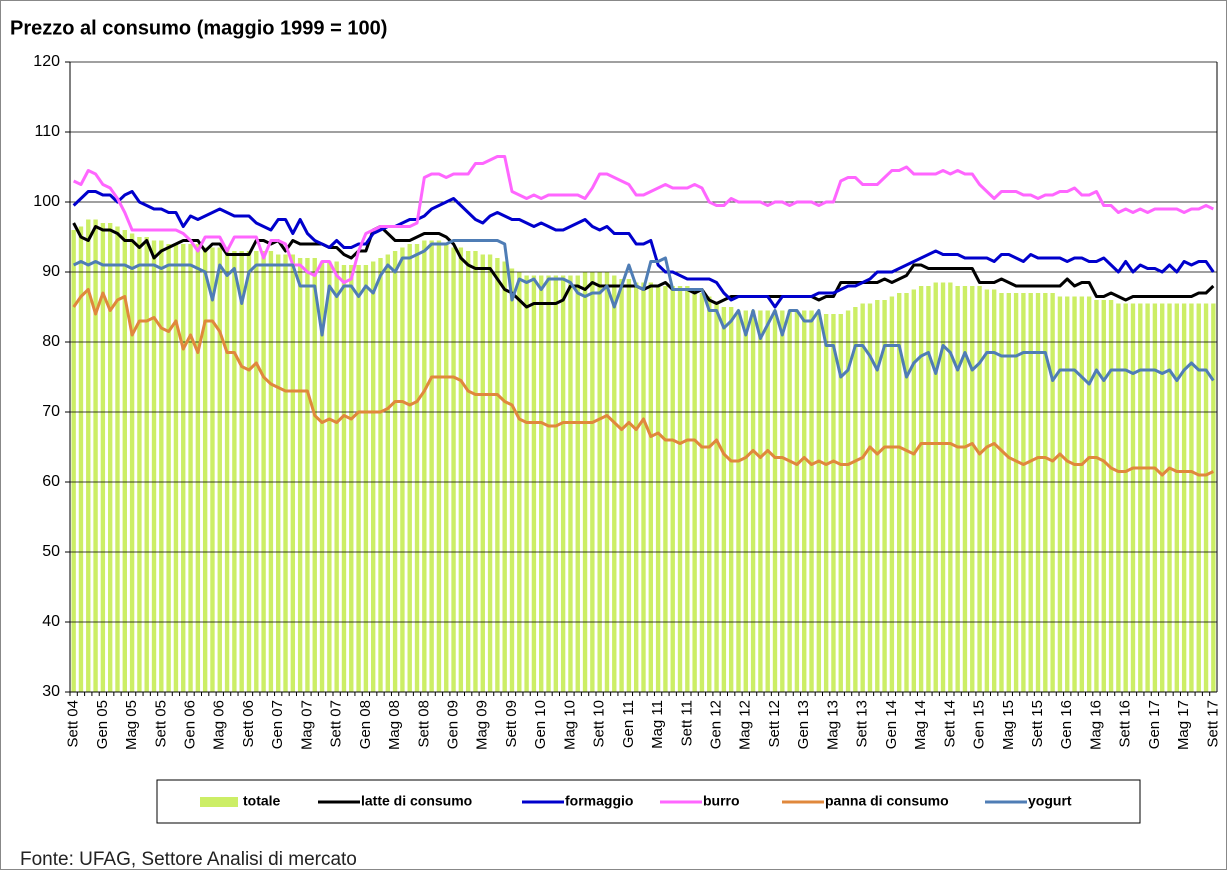  What do you see at coordinates (219, 802) in the screenshot?
I see `legend-swatch` at bounding box center [219, 802].